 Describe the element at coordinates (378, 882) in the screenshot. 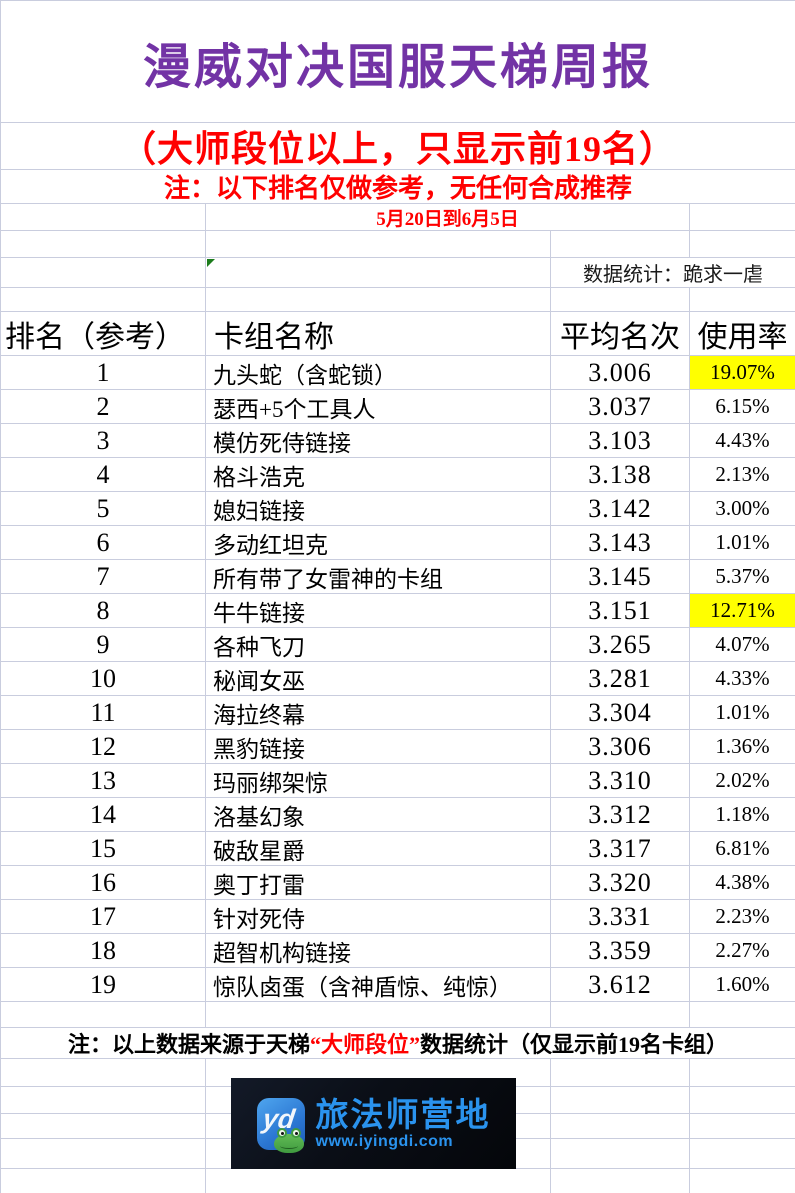

I see `deck-name-cell: 奥丁打雷` at that location.